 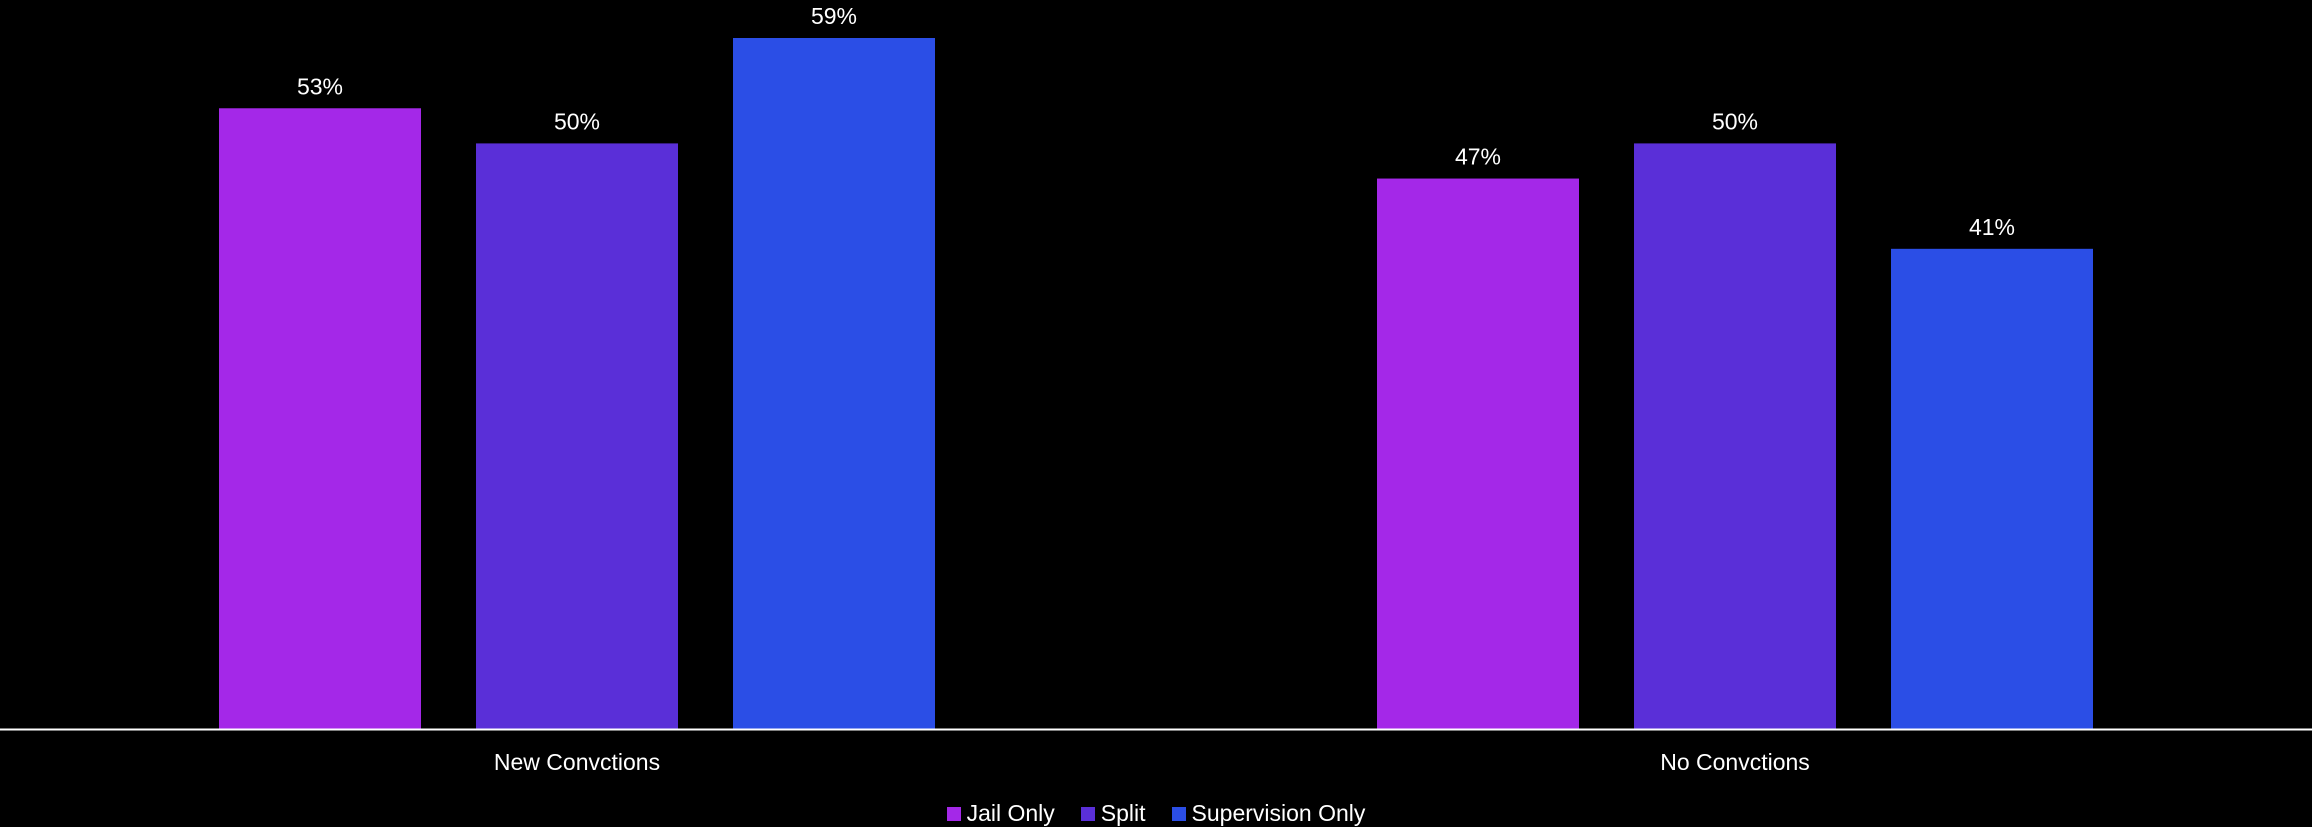 I want to click on data-label-new-convctions-split: 50%, so click(x=577, y=121).